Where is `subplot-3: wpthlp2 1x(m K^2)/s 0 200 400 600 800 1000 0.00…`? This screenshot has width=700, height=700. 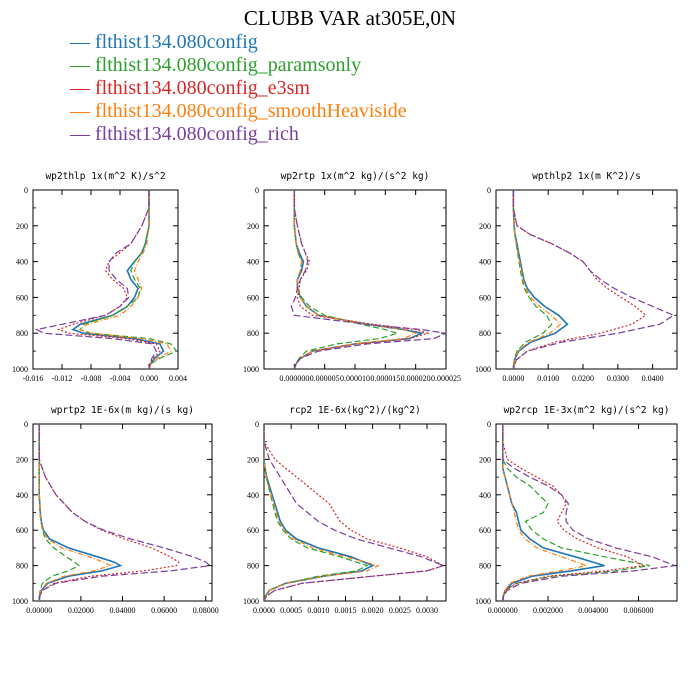
subplot-3: wpthlp2 1x(m K^2)/s 0 200 400 600 800 1000 0.00… is located at coordinates (576, 277).